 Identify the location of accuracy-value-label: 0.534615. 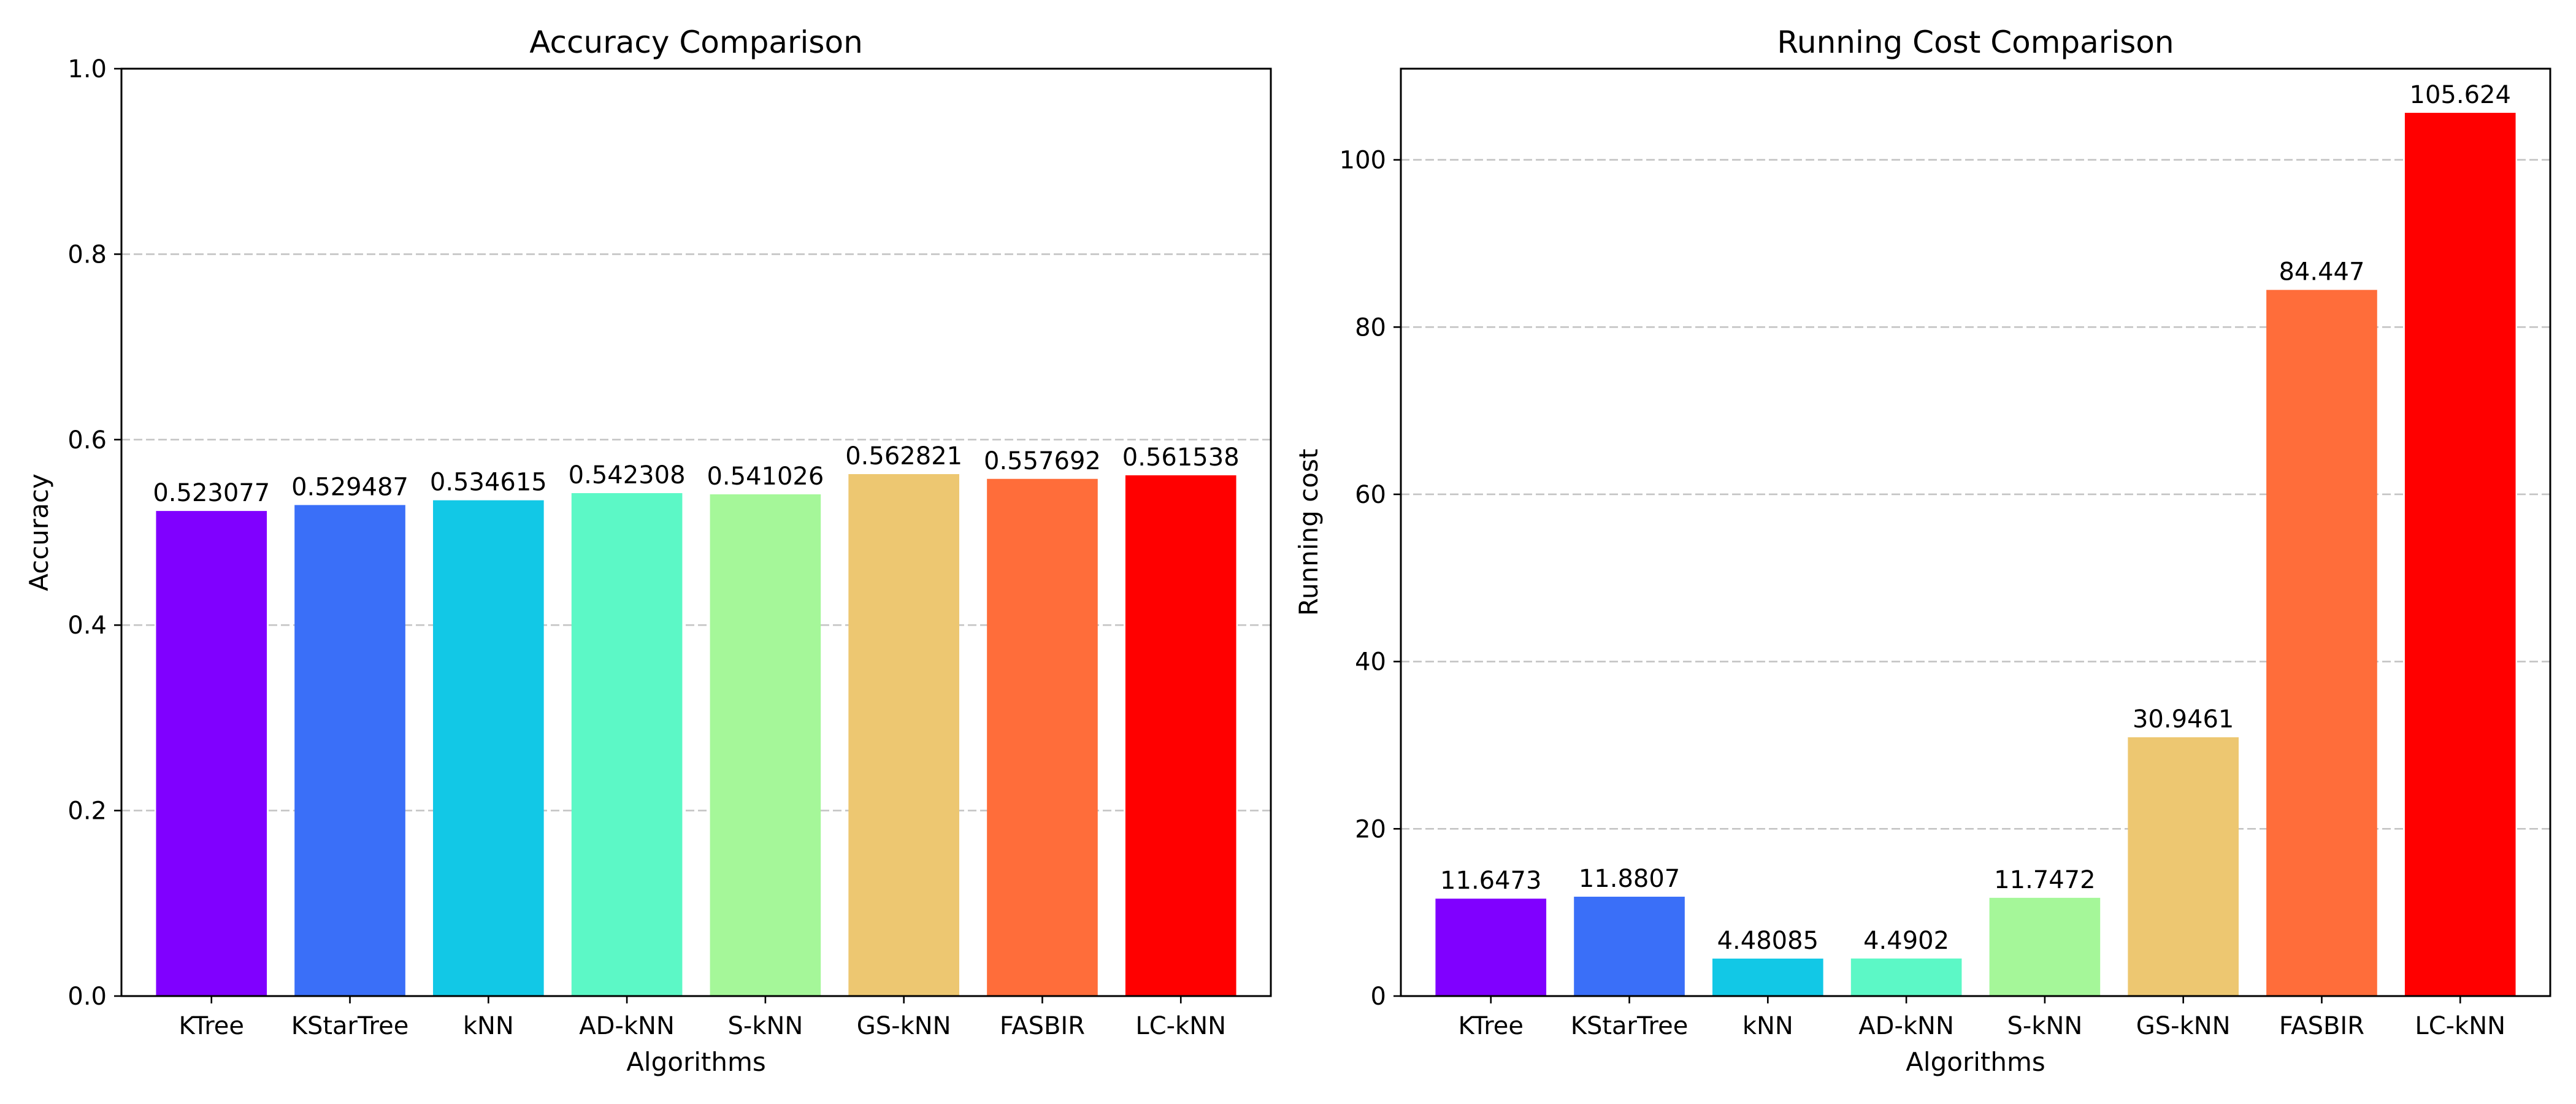
(488, 483).